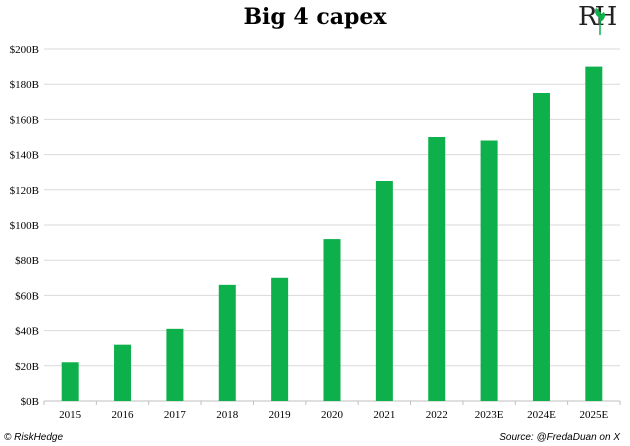 The height and width of the screenshot is (446, 630). I want to click on y-tick-label: $80B, so click(27, 261).